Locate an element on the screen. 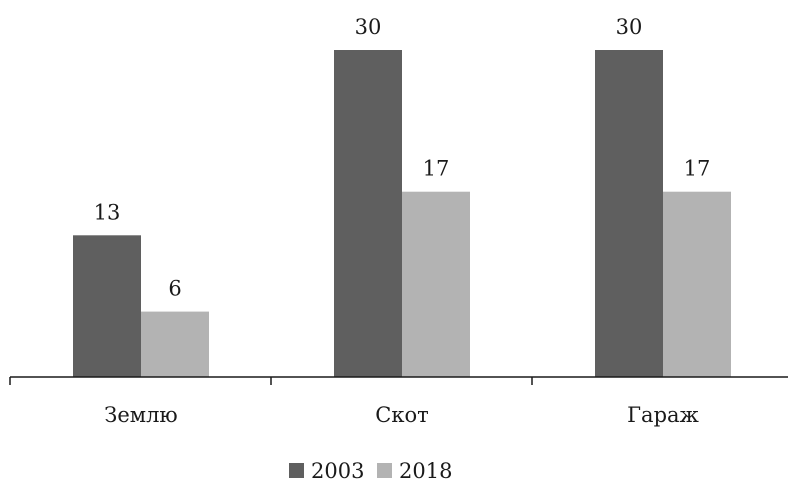 The height and width of the screenshot is (482, 788). legend-label-2003: 2003 is located at coordinates (337, 470).